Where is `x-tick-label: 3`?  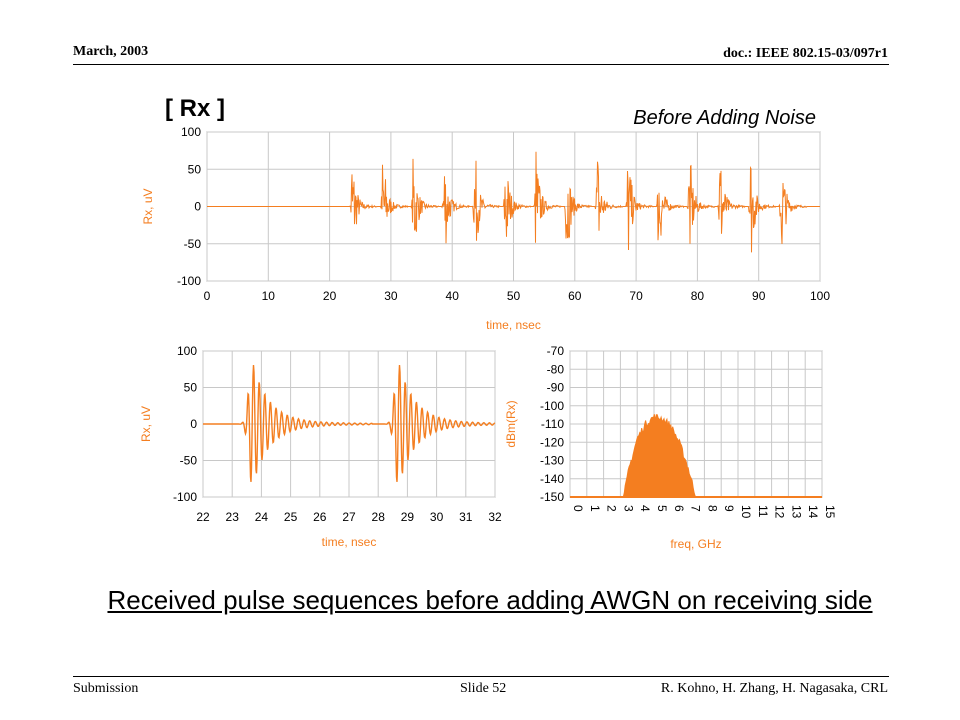 x-tick-label: 3 is located at coordinates (628, 508).